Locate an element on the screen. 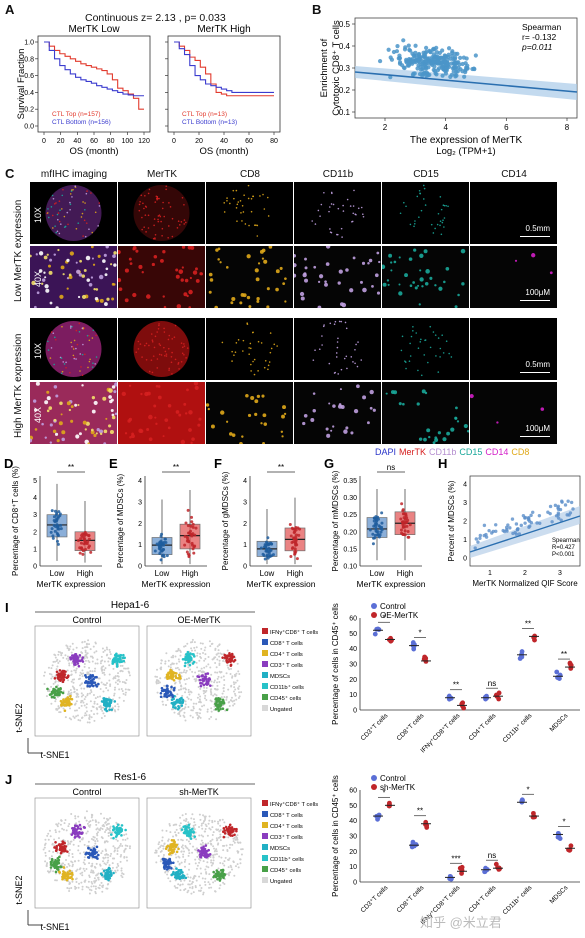 The width and height of the screenshot is (585, 938). microscopy-tile is located at coordinates (513, 349).